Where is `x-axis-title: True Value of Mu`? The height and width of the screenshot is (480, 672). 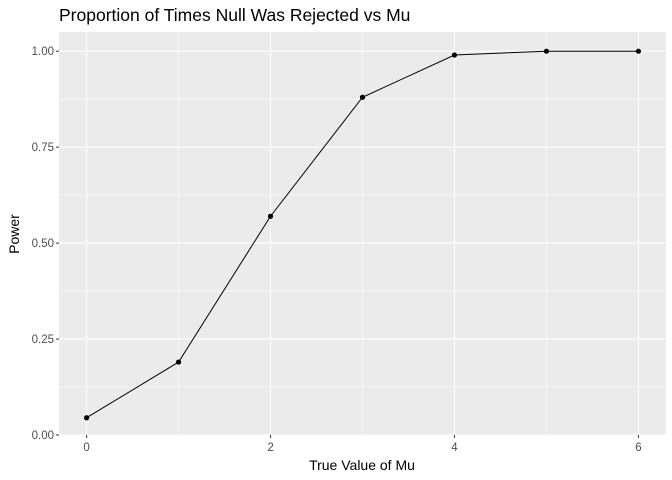 x-axis-title: True Value of Mu is located at coordinates (362, 465).